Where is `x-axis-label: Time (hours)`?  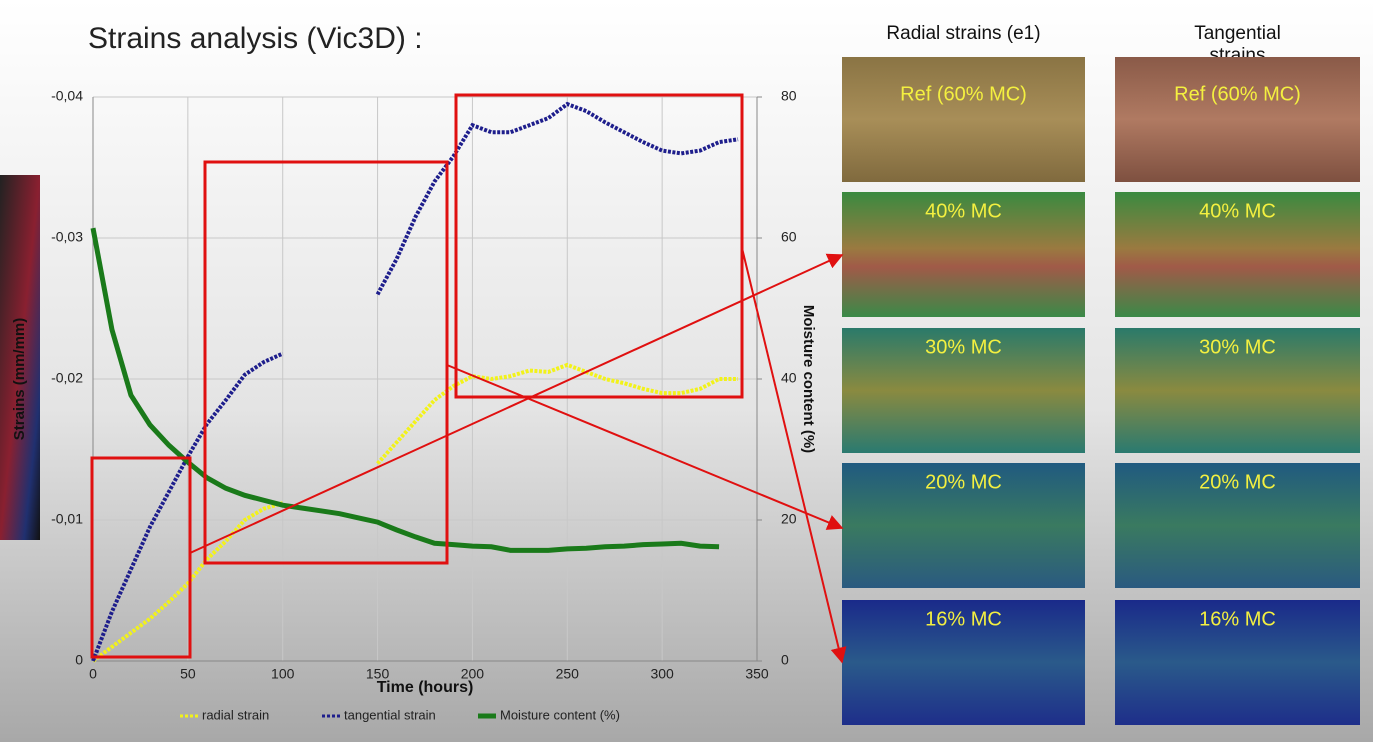
x-axis-label: Time (hours) is located at coordinates (425, 687).